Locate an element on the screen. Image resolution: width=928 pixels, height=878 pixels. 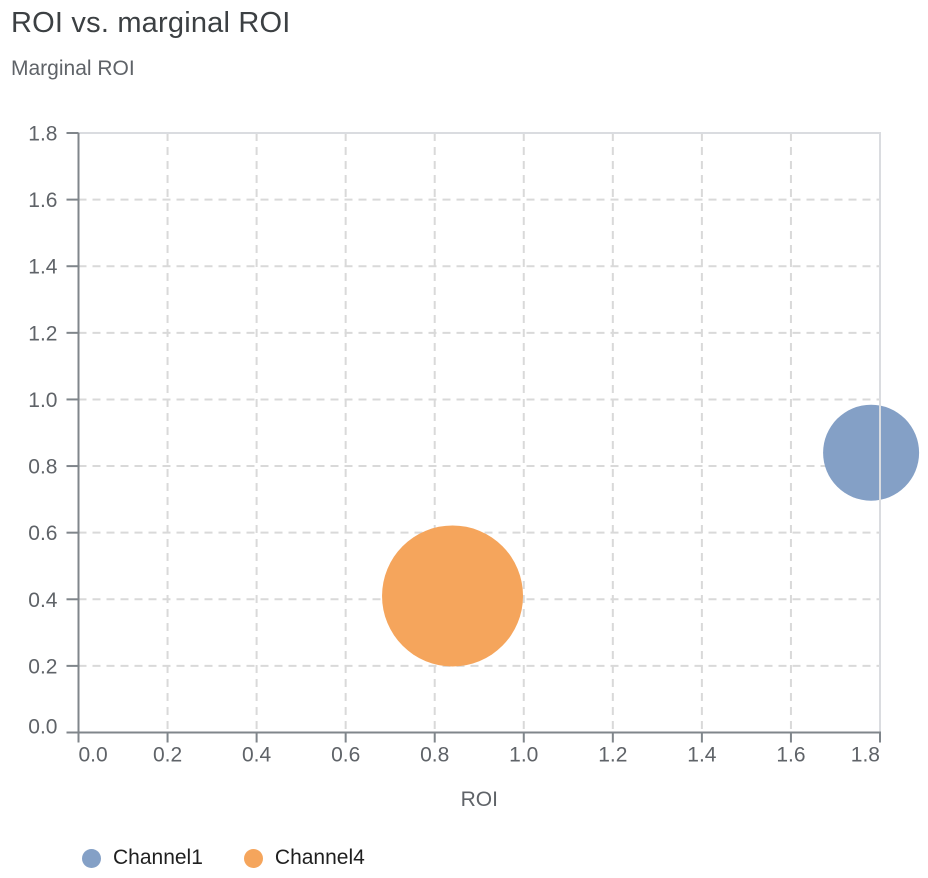
bubble-channel4 is located at coordinates (453, 596).